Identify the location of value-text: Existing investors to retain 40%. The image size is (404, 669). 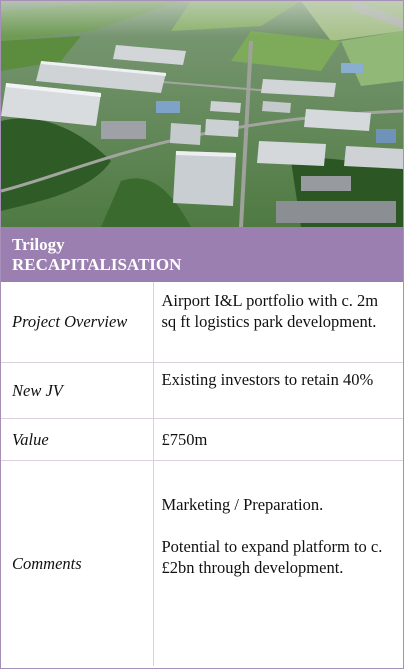
(267, 379).